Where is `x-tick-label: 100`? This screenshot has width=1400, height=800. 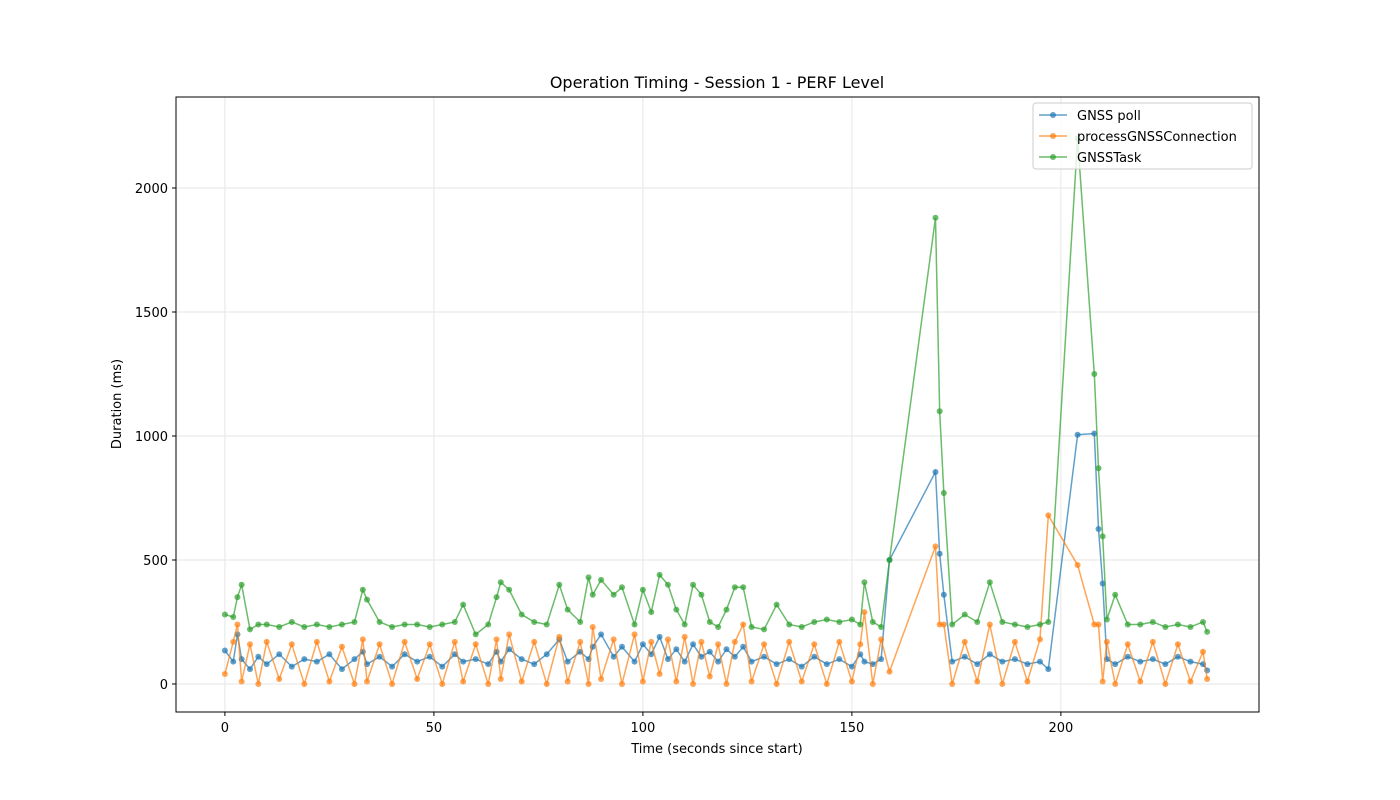 x-tick-label: 100 is located at coordinates (642, 728).